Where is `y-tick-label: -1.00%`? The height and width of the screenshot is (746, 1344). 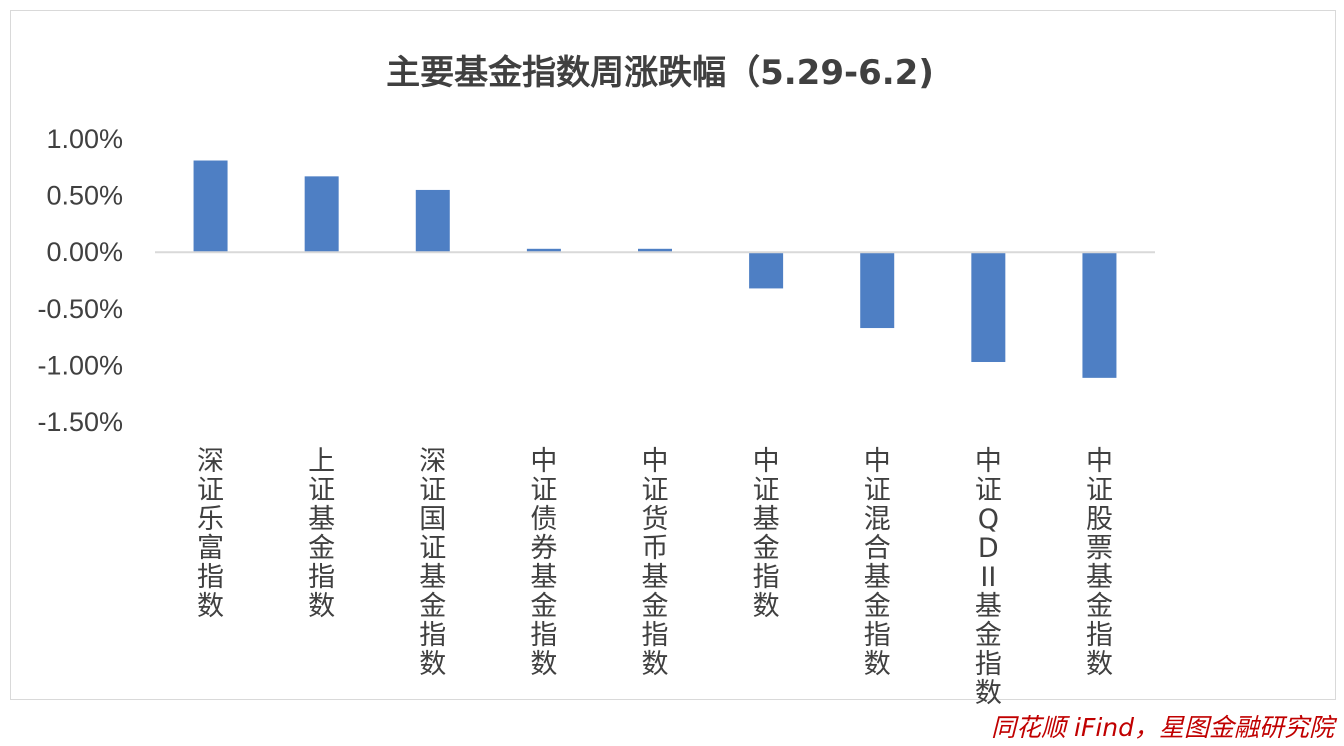
y-tick-label: -1.00% is located at coordinates (80, 365).